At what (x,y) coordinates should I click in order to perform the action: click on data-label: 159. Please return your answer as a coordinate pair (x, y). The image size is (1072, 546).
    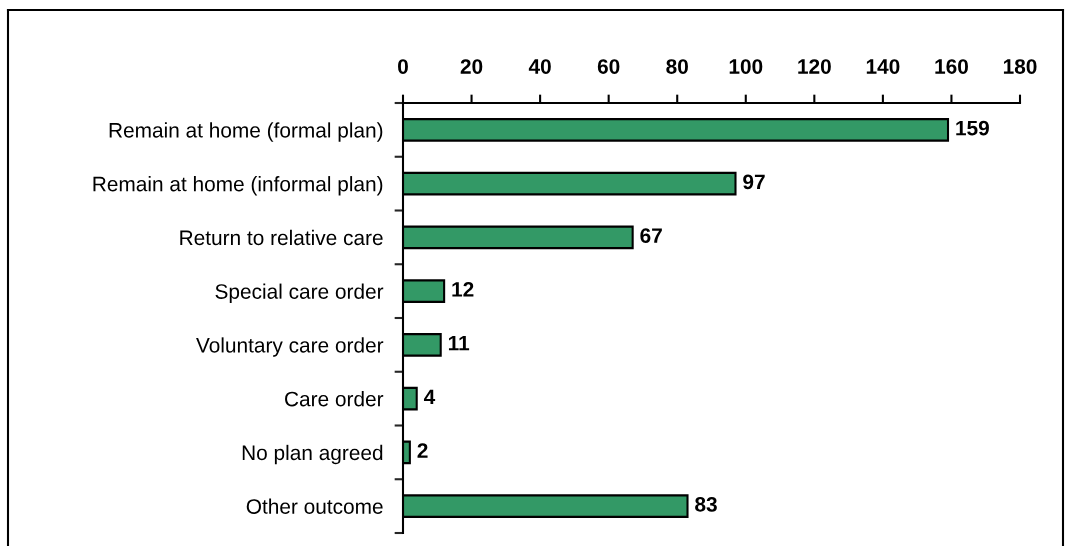
    Looking at the image, I should click on (972, 128).